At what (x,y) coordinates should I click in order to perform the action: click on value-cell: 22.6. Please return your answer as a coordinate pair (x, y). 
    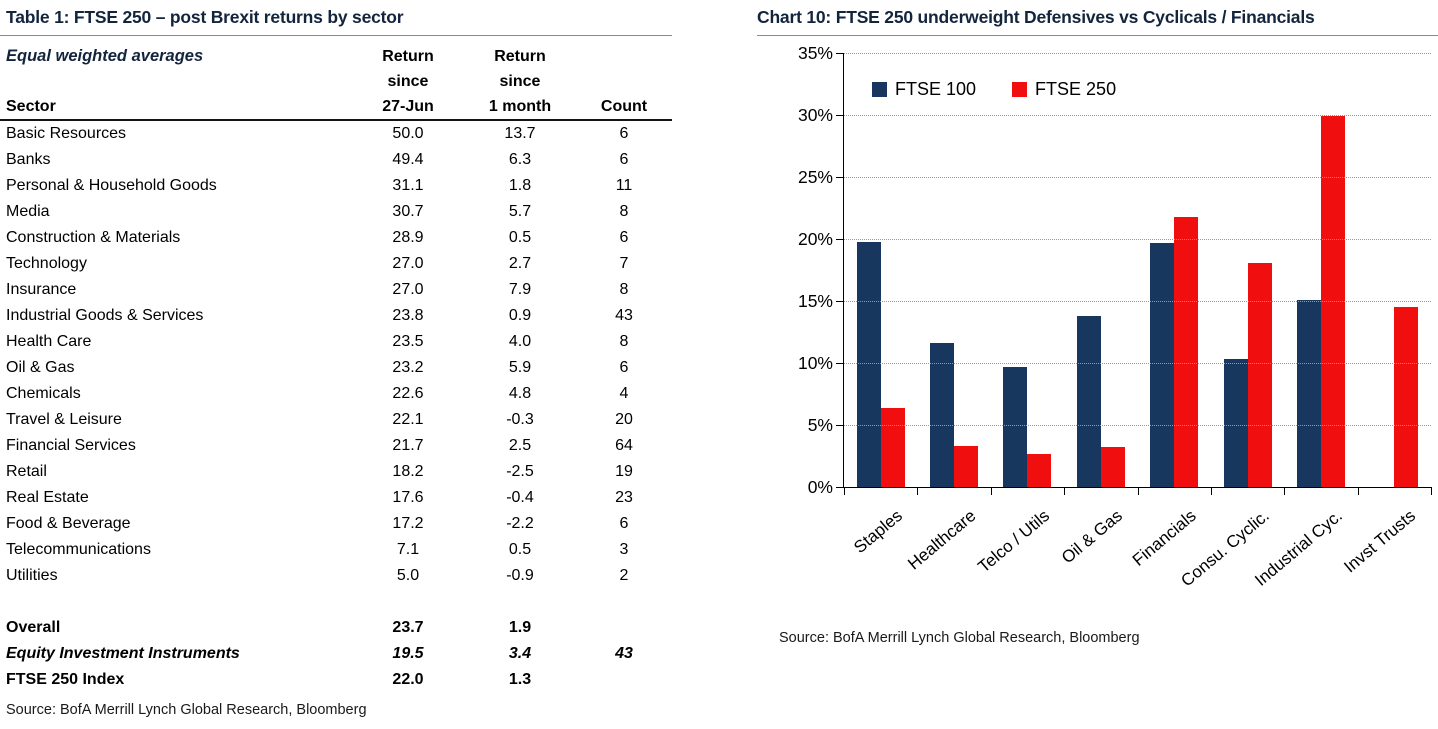
    Looking at the image, I should click on (408, 393).